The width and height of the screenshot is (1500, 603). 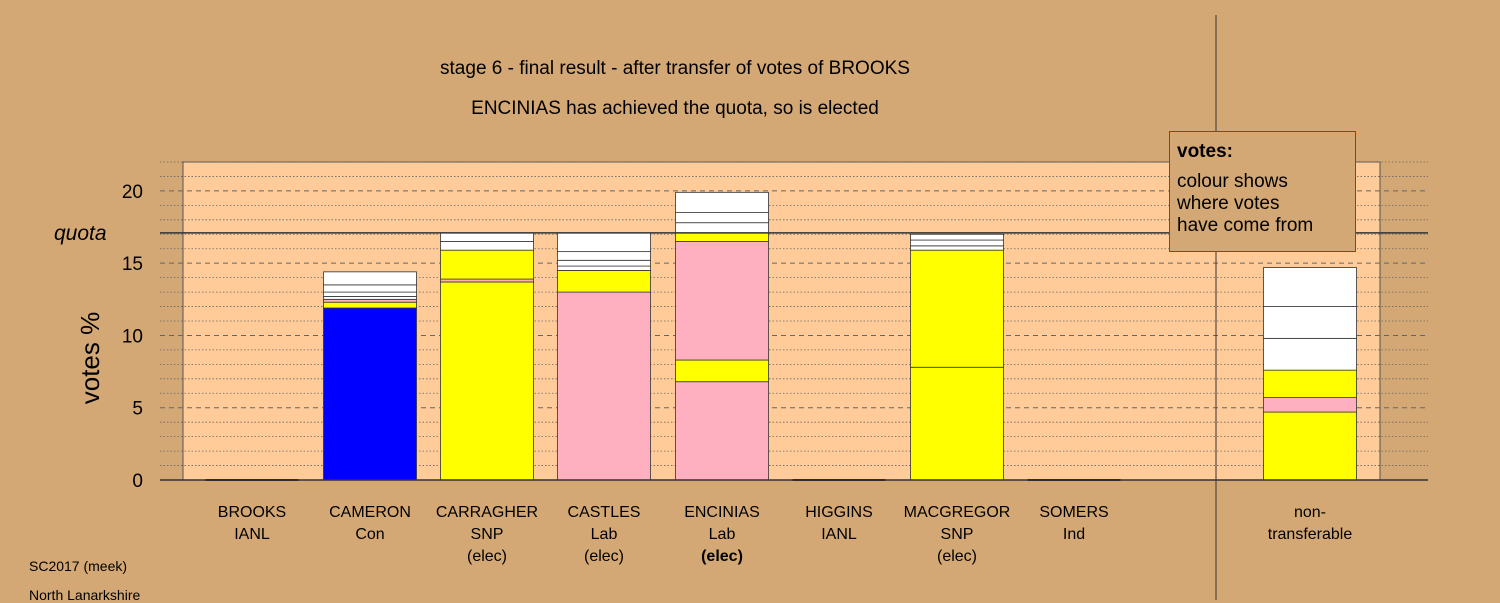 I want to click on footer-source: SC2017 (meek), so click(x=78, y=566).